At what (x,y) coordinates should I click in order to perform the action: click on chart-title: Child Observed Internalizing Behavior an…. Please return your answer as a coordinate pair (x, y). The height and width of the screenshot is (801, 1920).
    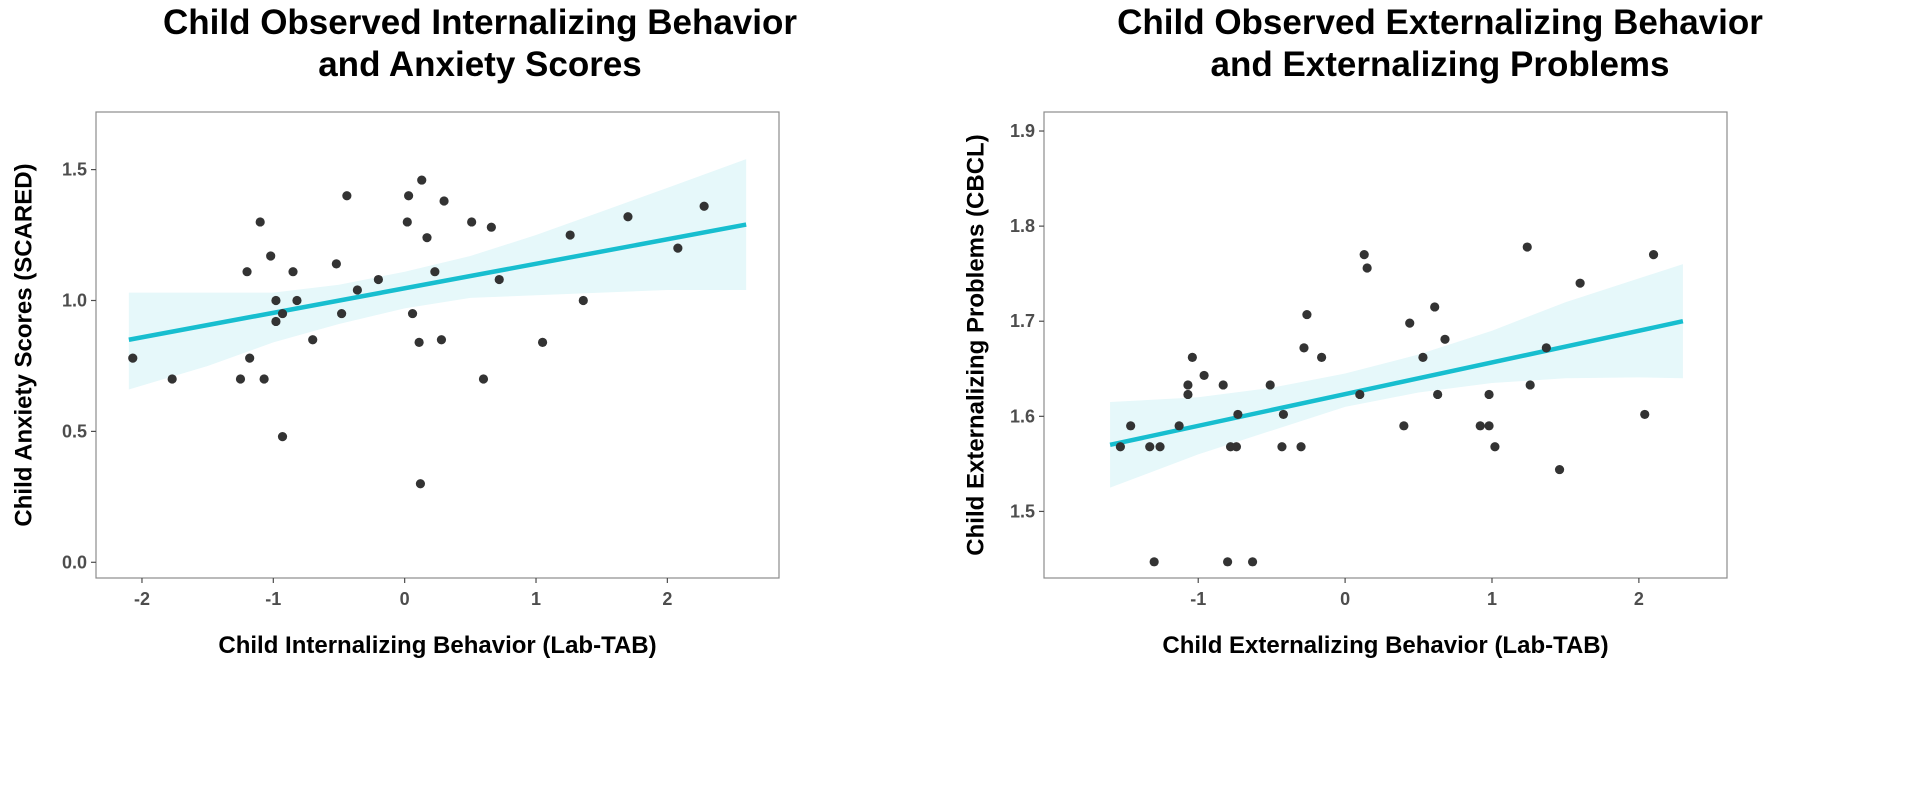
    Looking at the image, I should click on (480, 44).